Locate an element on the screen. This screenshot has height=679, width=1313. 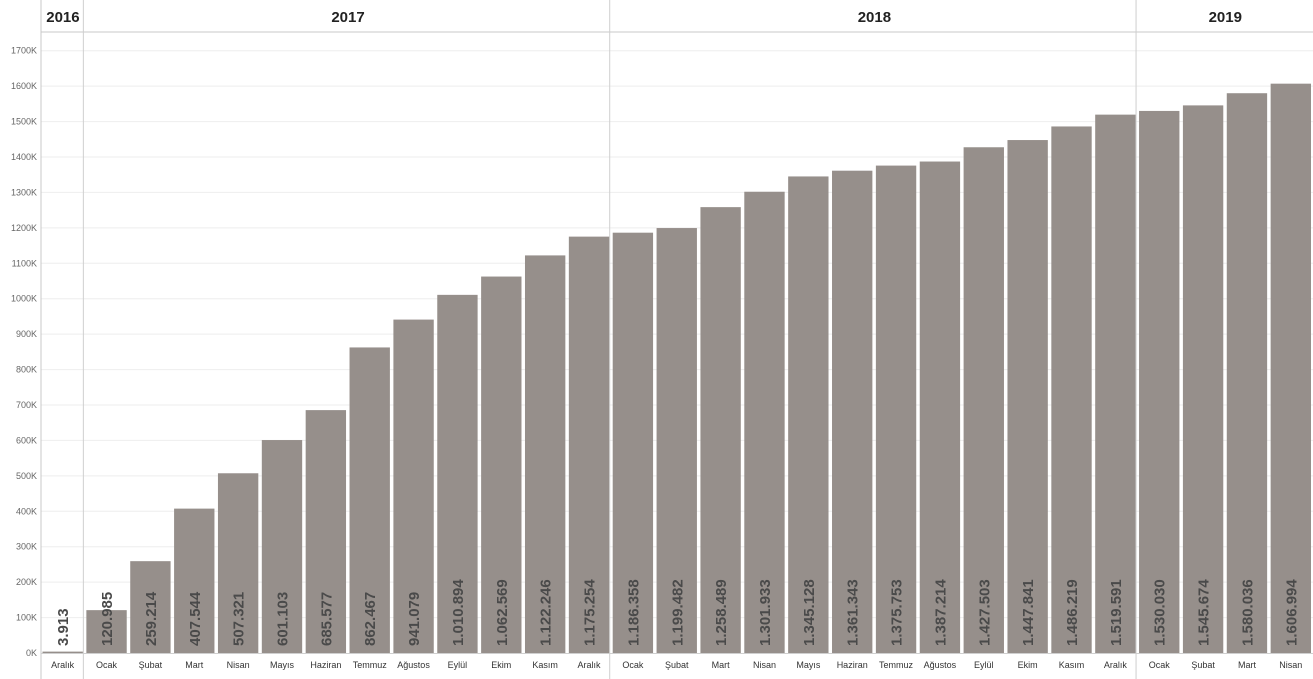
bar-value-label: 1.375.753 is located at coordinates (897, 612).